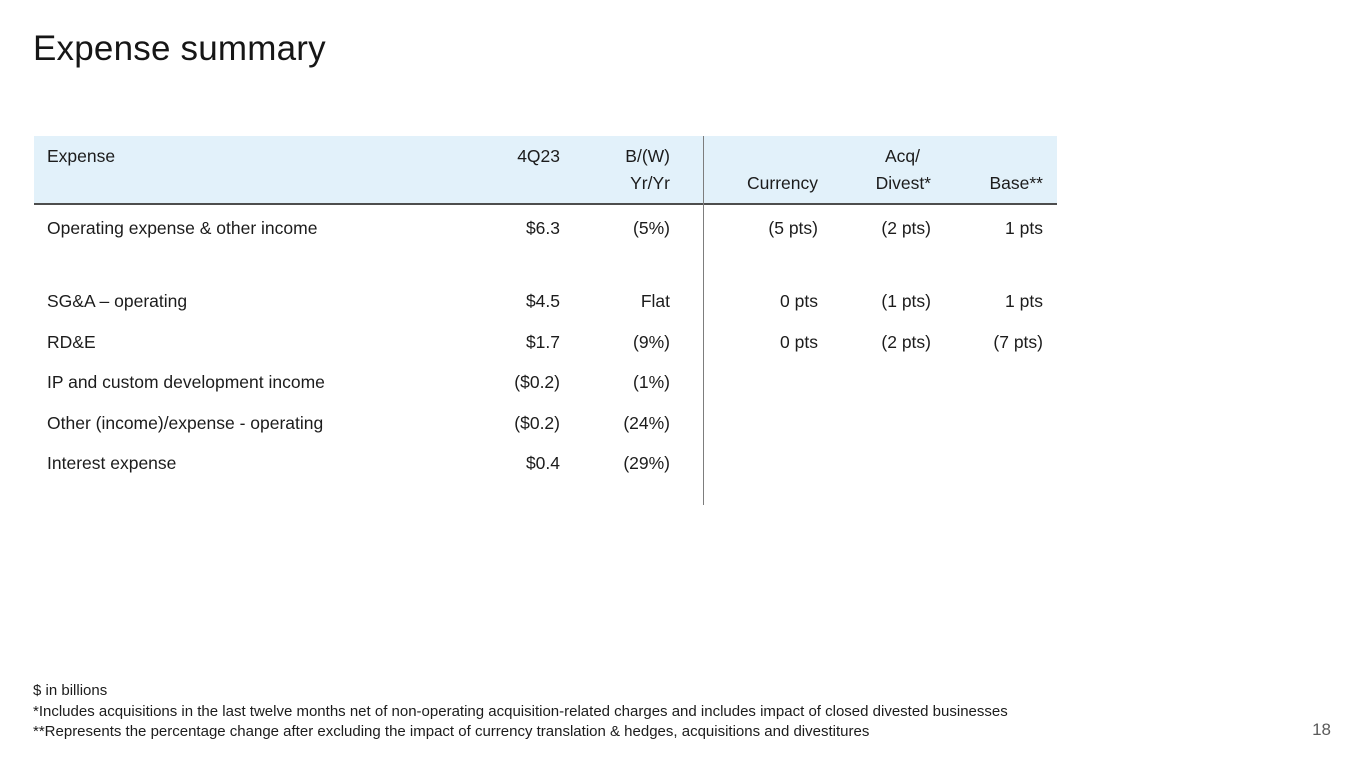 The width and height of the screenshot is (1365, 768). Describe the element at coordinates (112, 463) in the screenshot. I see `row-label: Interest expense` at that location.